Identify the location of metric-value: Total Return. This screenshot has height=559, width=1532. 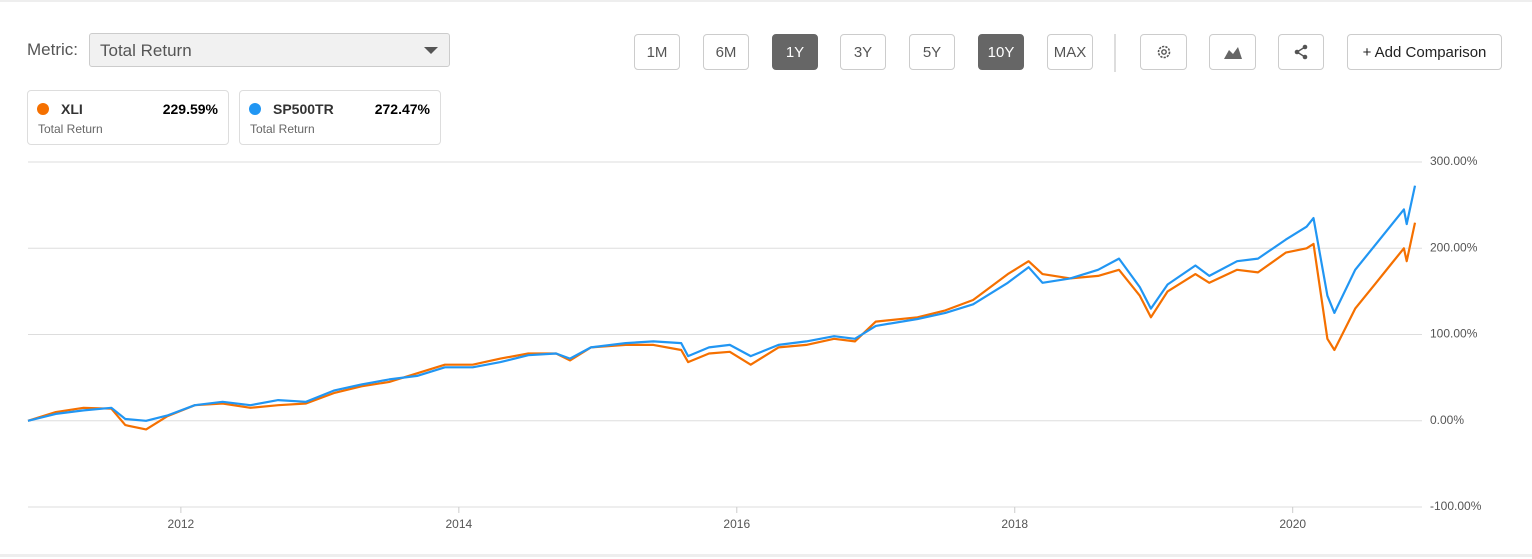
(146, 50).